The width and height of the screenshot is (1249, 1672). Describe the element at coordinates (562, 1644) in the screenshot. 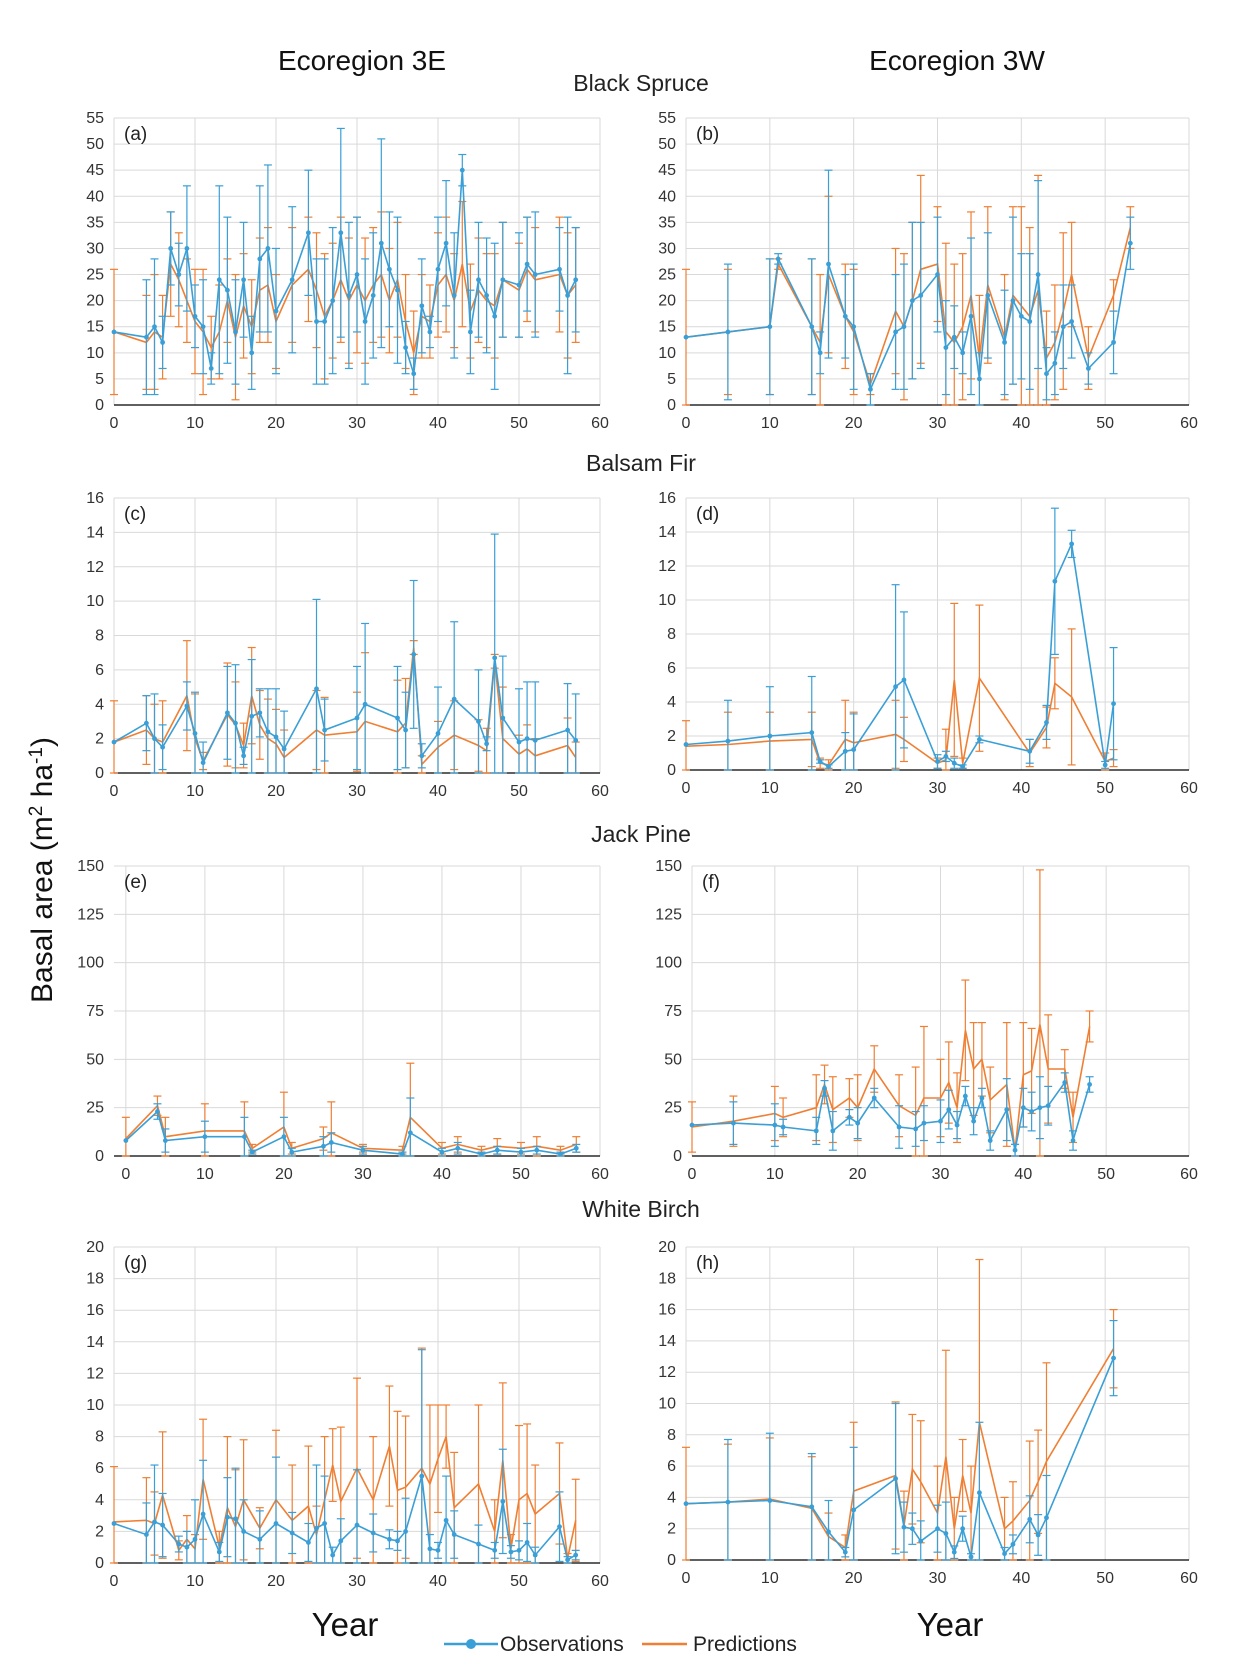

I see `legend-observations-label: Observations` at that location.